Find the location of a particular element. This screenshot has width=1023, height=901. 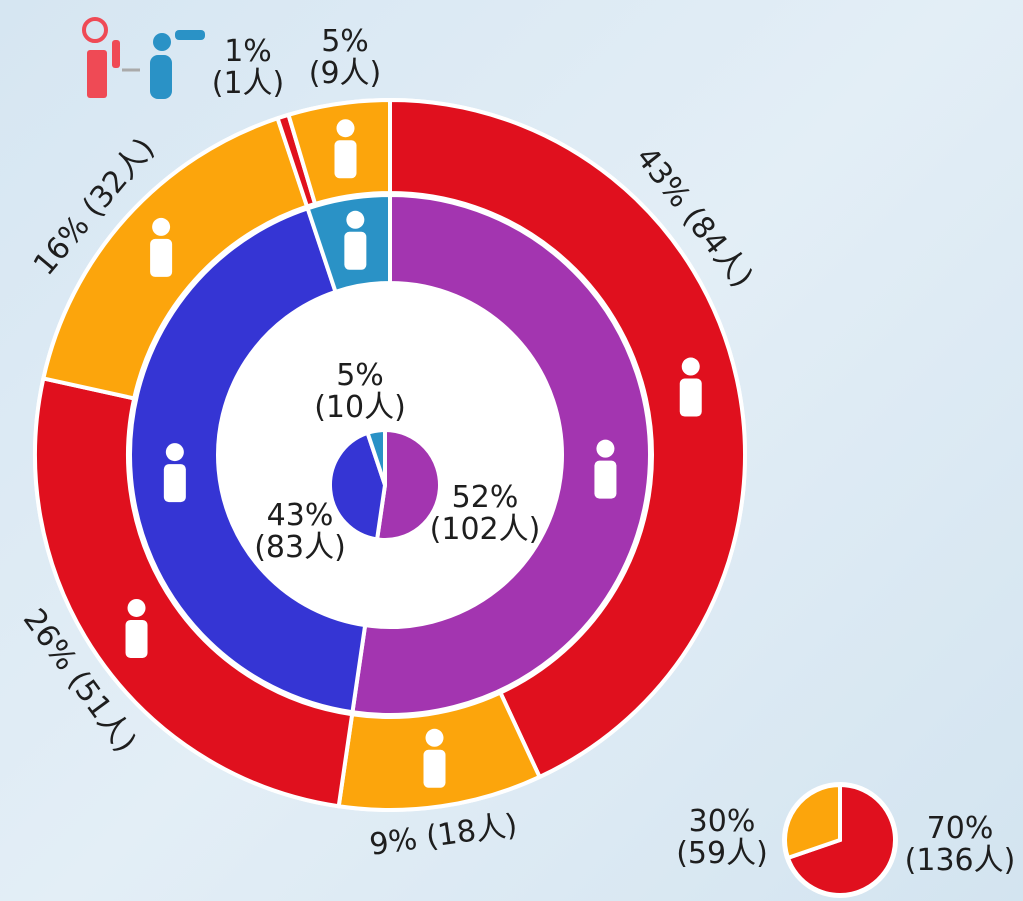

value-label: 30% (59人) is located at coordinates (722, 837).